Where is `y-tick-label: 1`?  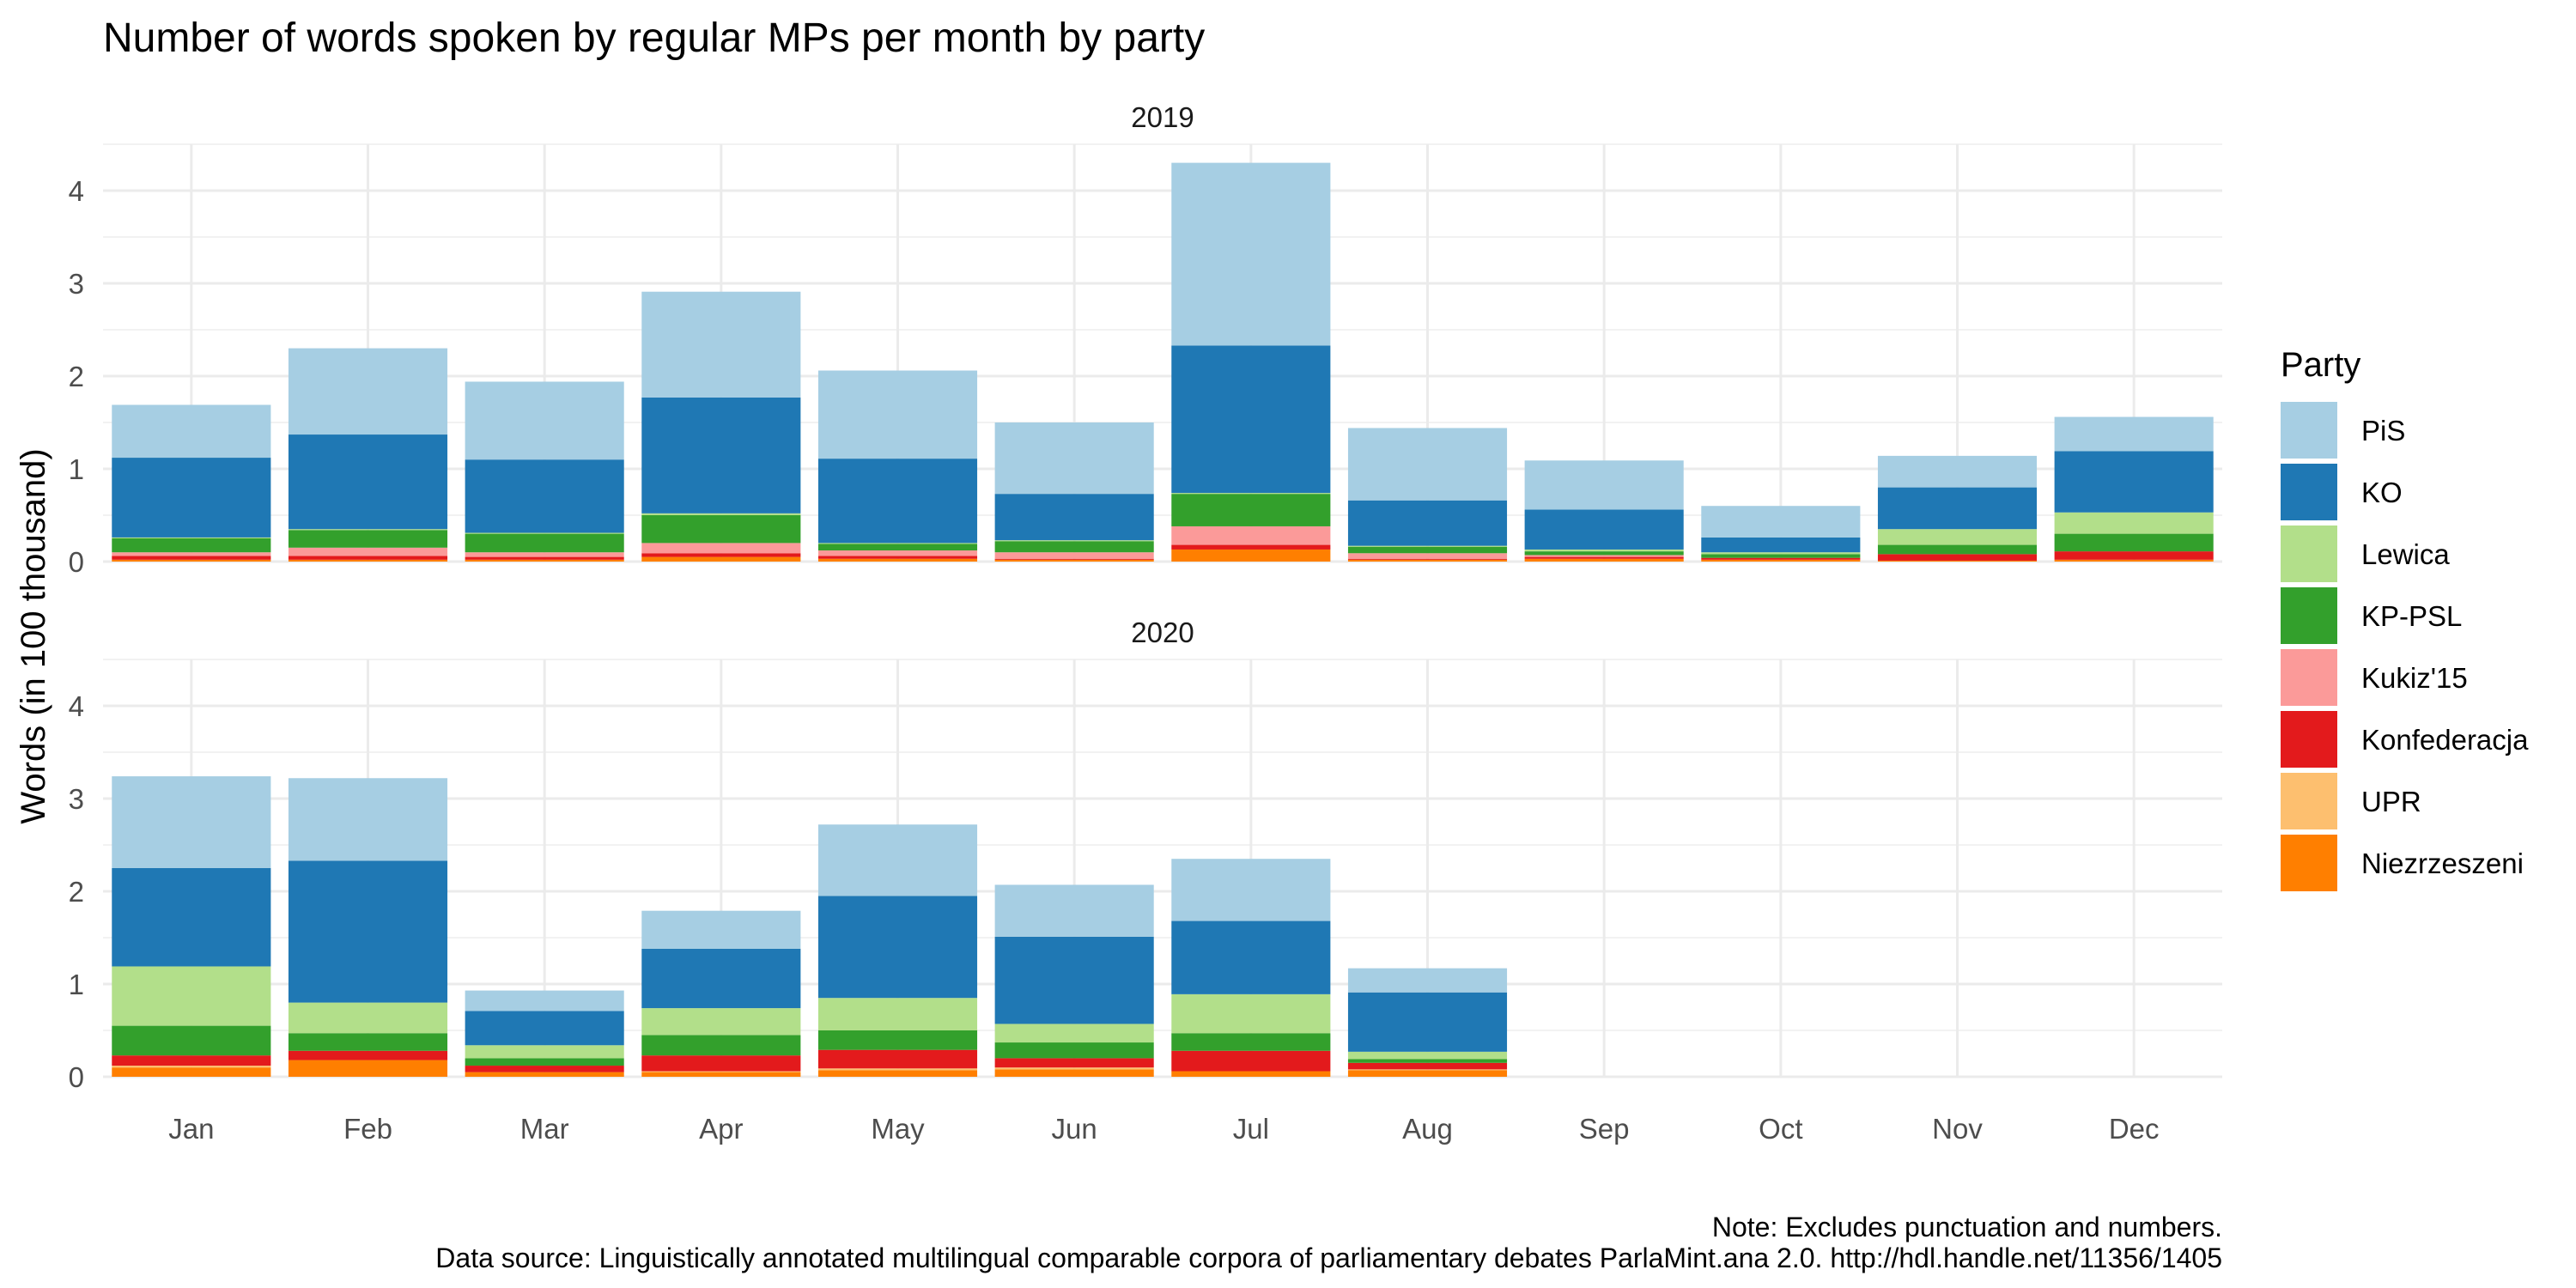 y-tick-label: 1 is located at coordinates (77, 469).